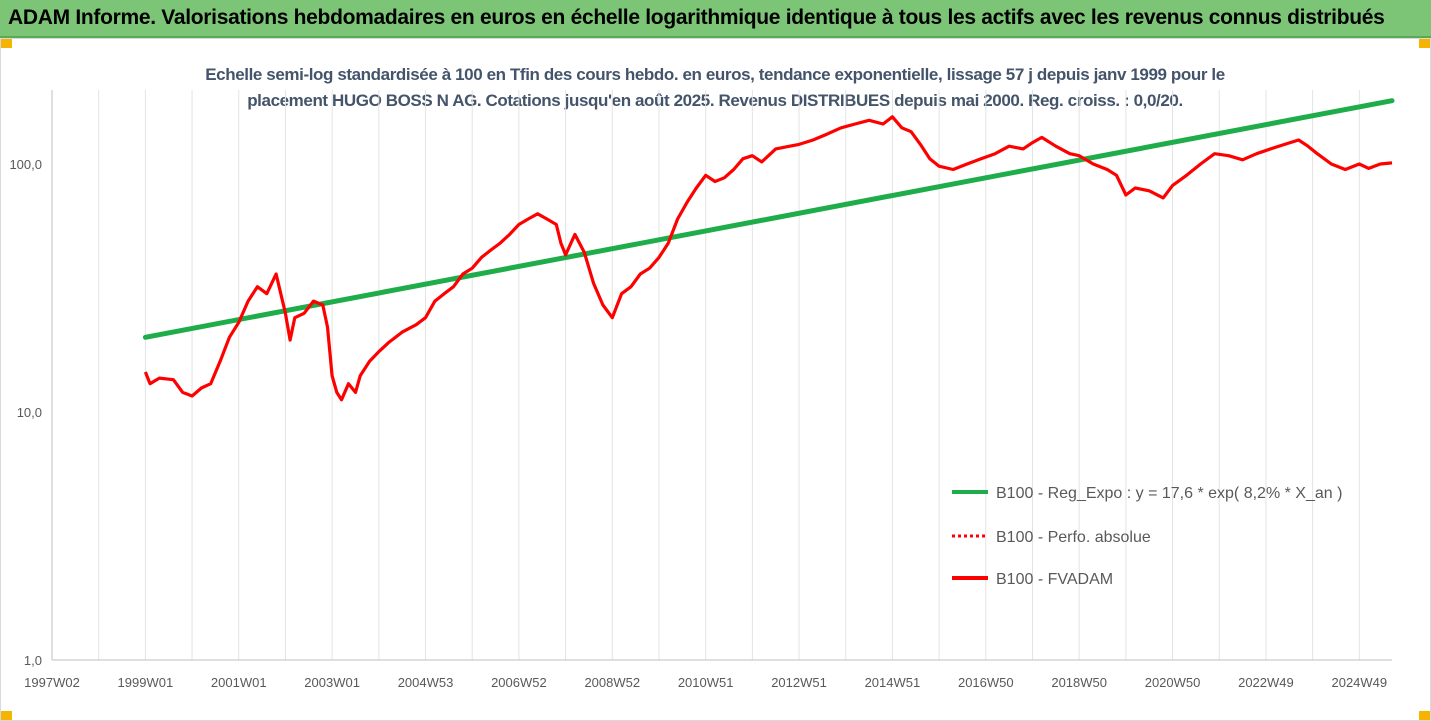  What do you see at coordinates (1266, 682) in the screenshot?
I see `x-tick-label: 2022W49` at bounding box center [1266, 682].